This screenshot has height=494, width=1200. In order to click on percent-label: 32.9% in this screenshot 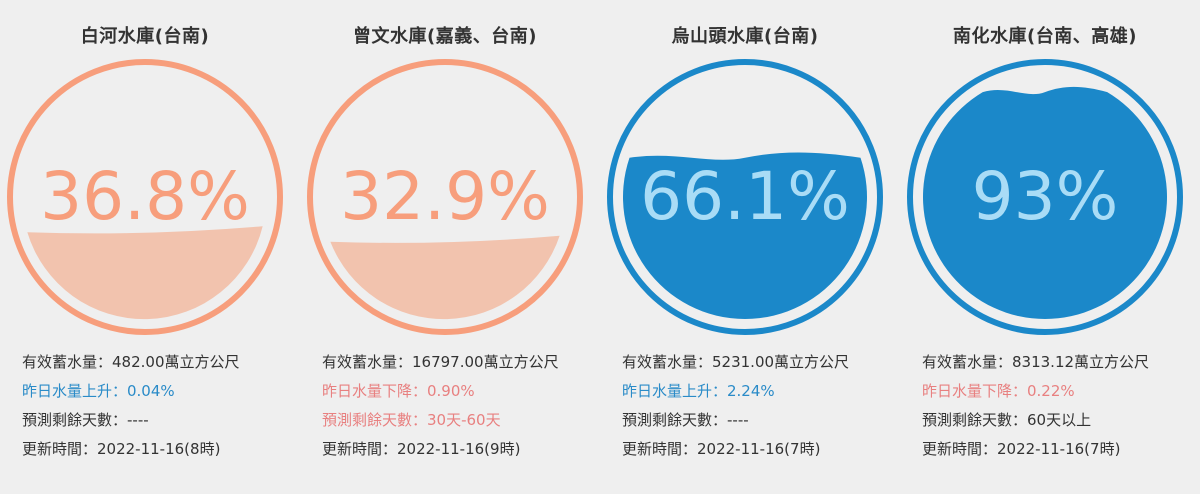, I will do `click(445, 196)`.